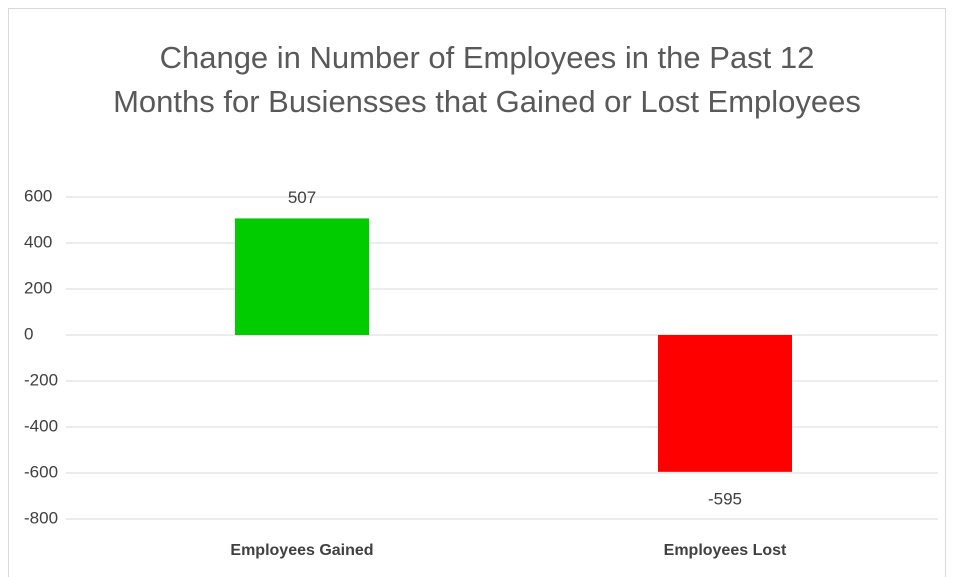  What do you see at coordinates (38, 241) in the screenshot?
I see `y-tick-label: 400` at bounding box center [38, 241].